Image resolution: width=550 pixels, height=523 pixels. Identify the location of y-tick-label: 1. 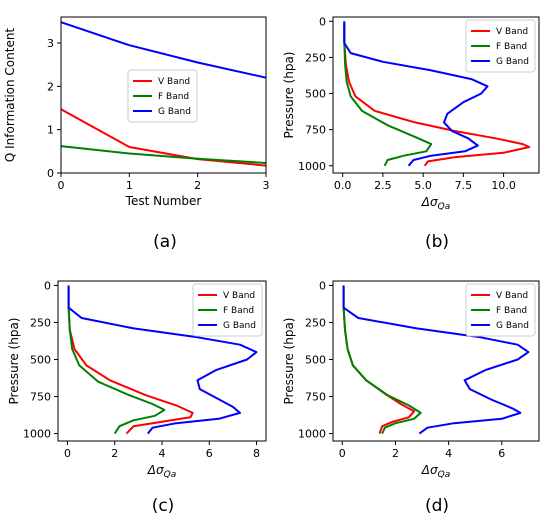
(50, 130).